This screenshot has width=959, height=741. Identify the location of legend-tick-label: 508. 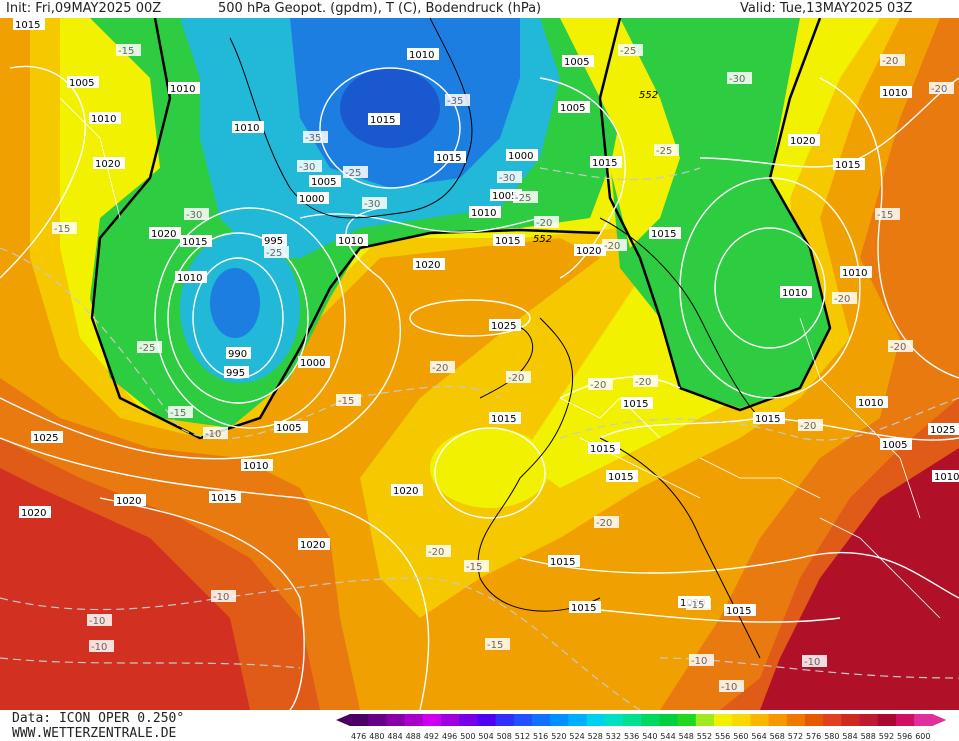
(504, 736).